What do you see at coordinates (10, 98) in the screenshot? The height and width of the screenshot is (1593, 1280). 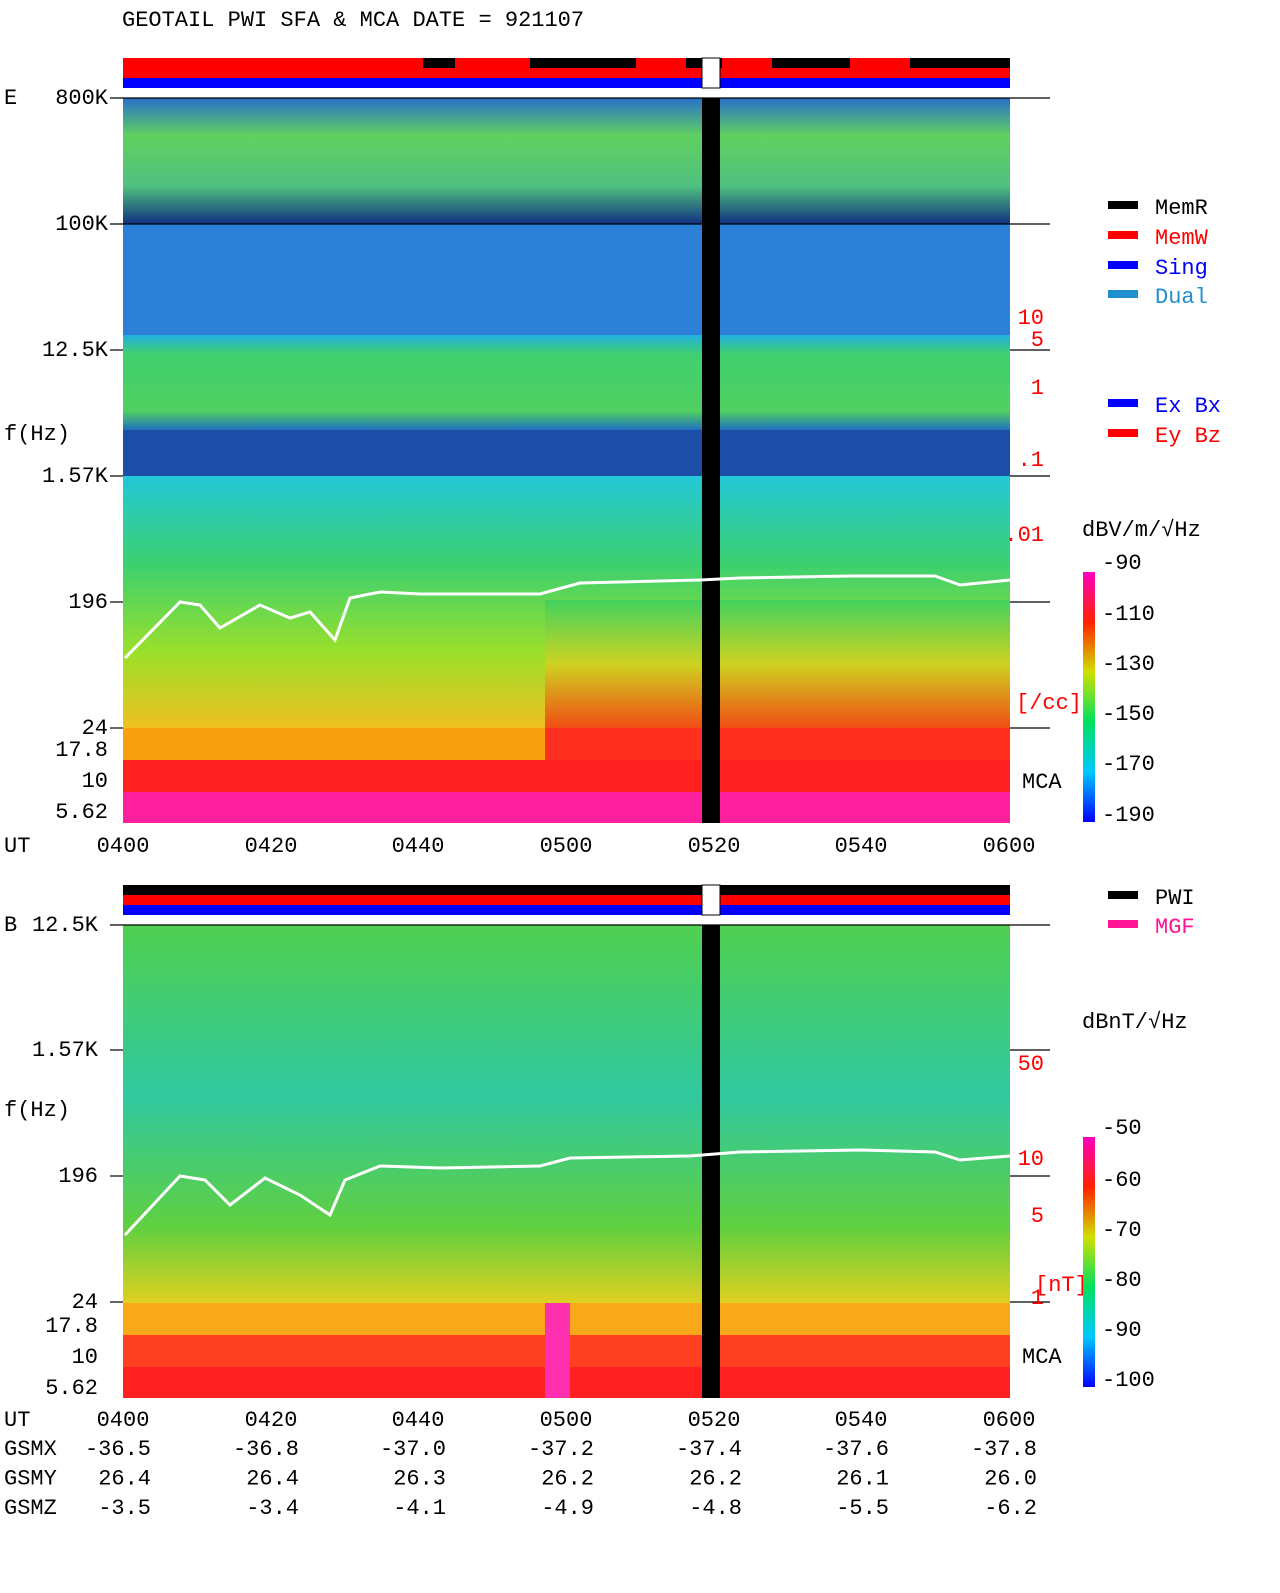 I see `panel-label: E` at bounding box center [10, 98].